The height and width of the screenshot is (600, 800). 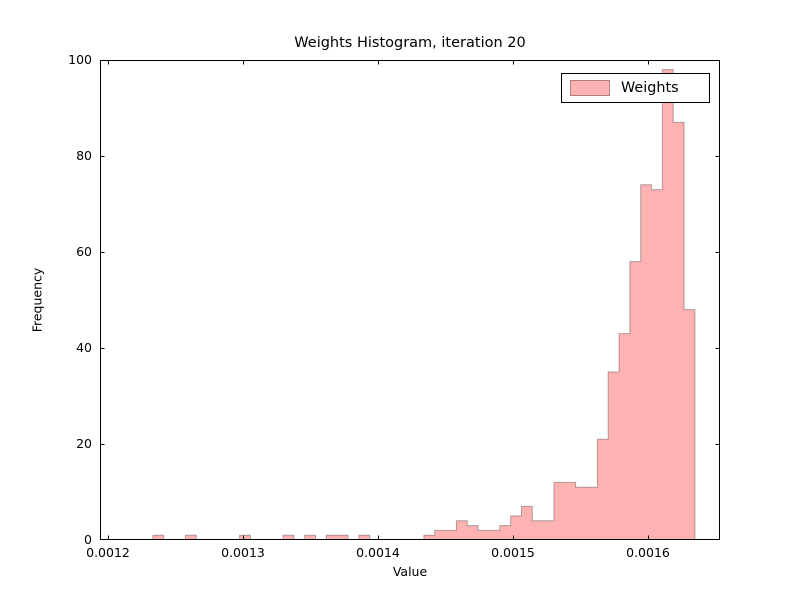 I want to click on y-tick-label: 80, so click(x=84, y=155).